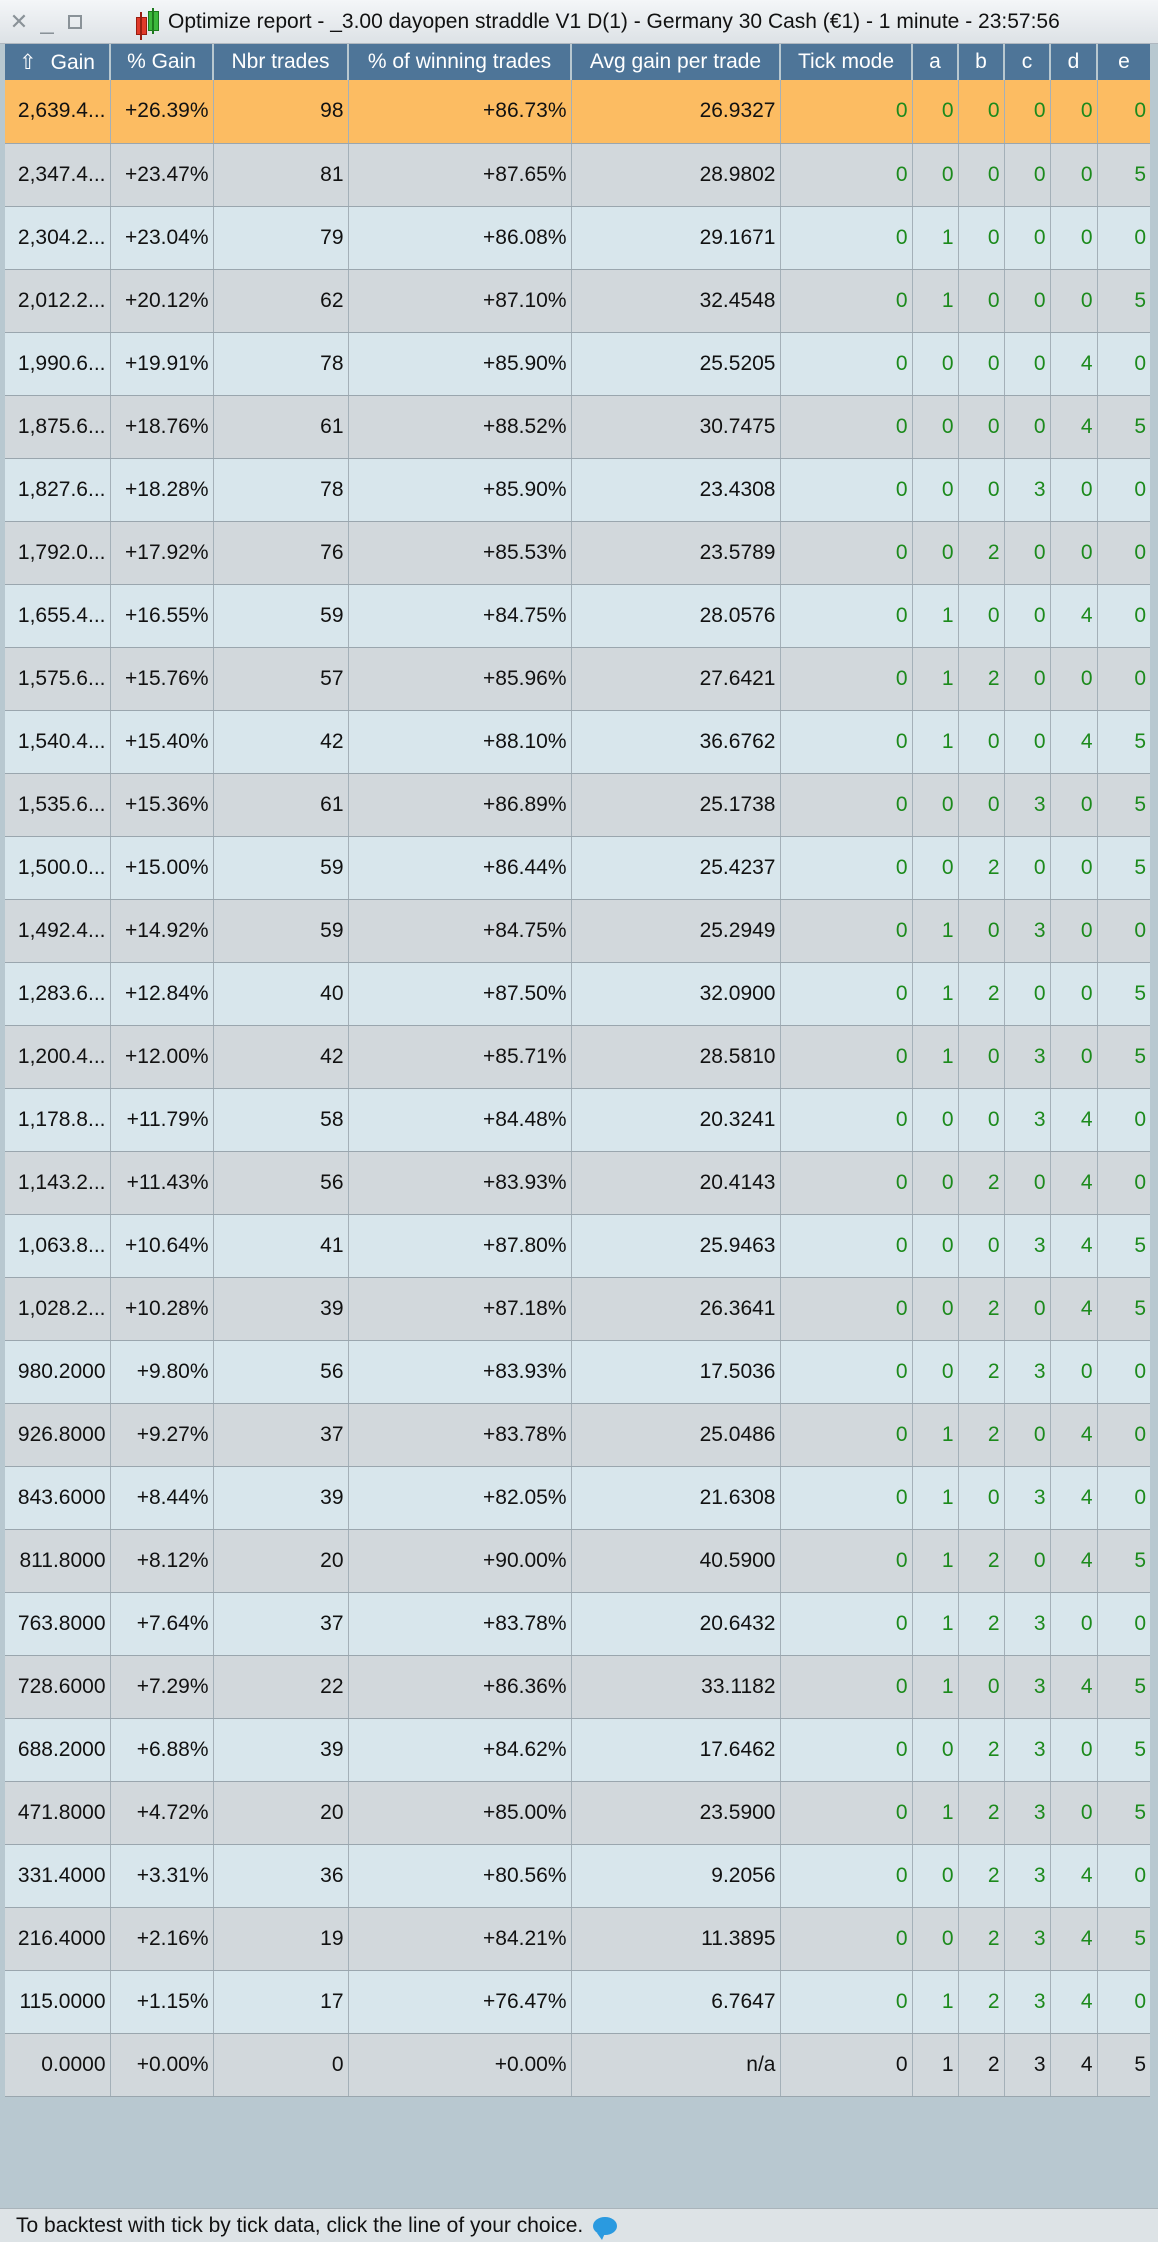 The height and width of the screenshot is (2242, 1158). I want to click on cell-pct-winning: +87.80%, so click(460, 1246).